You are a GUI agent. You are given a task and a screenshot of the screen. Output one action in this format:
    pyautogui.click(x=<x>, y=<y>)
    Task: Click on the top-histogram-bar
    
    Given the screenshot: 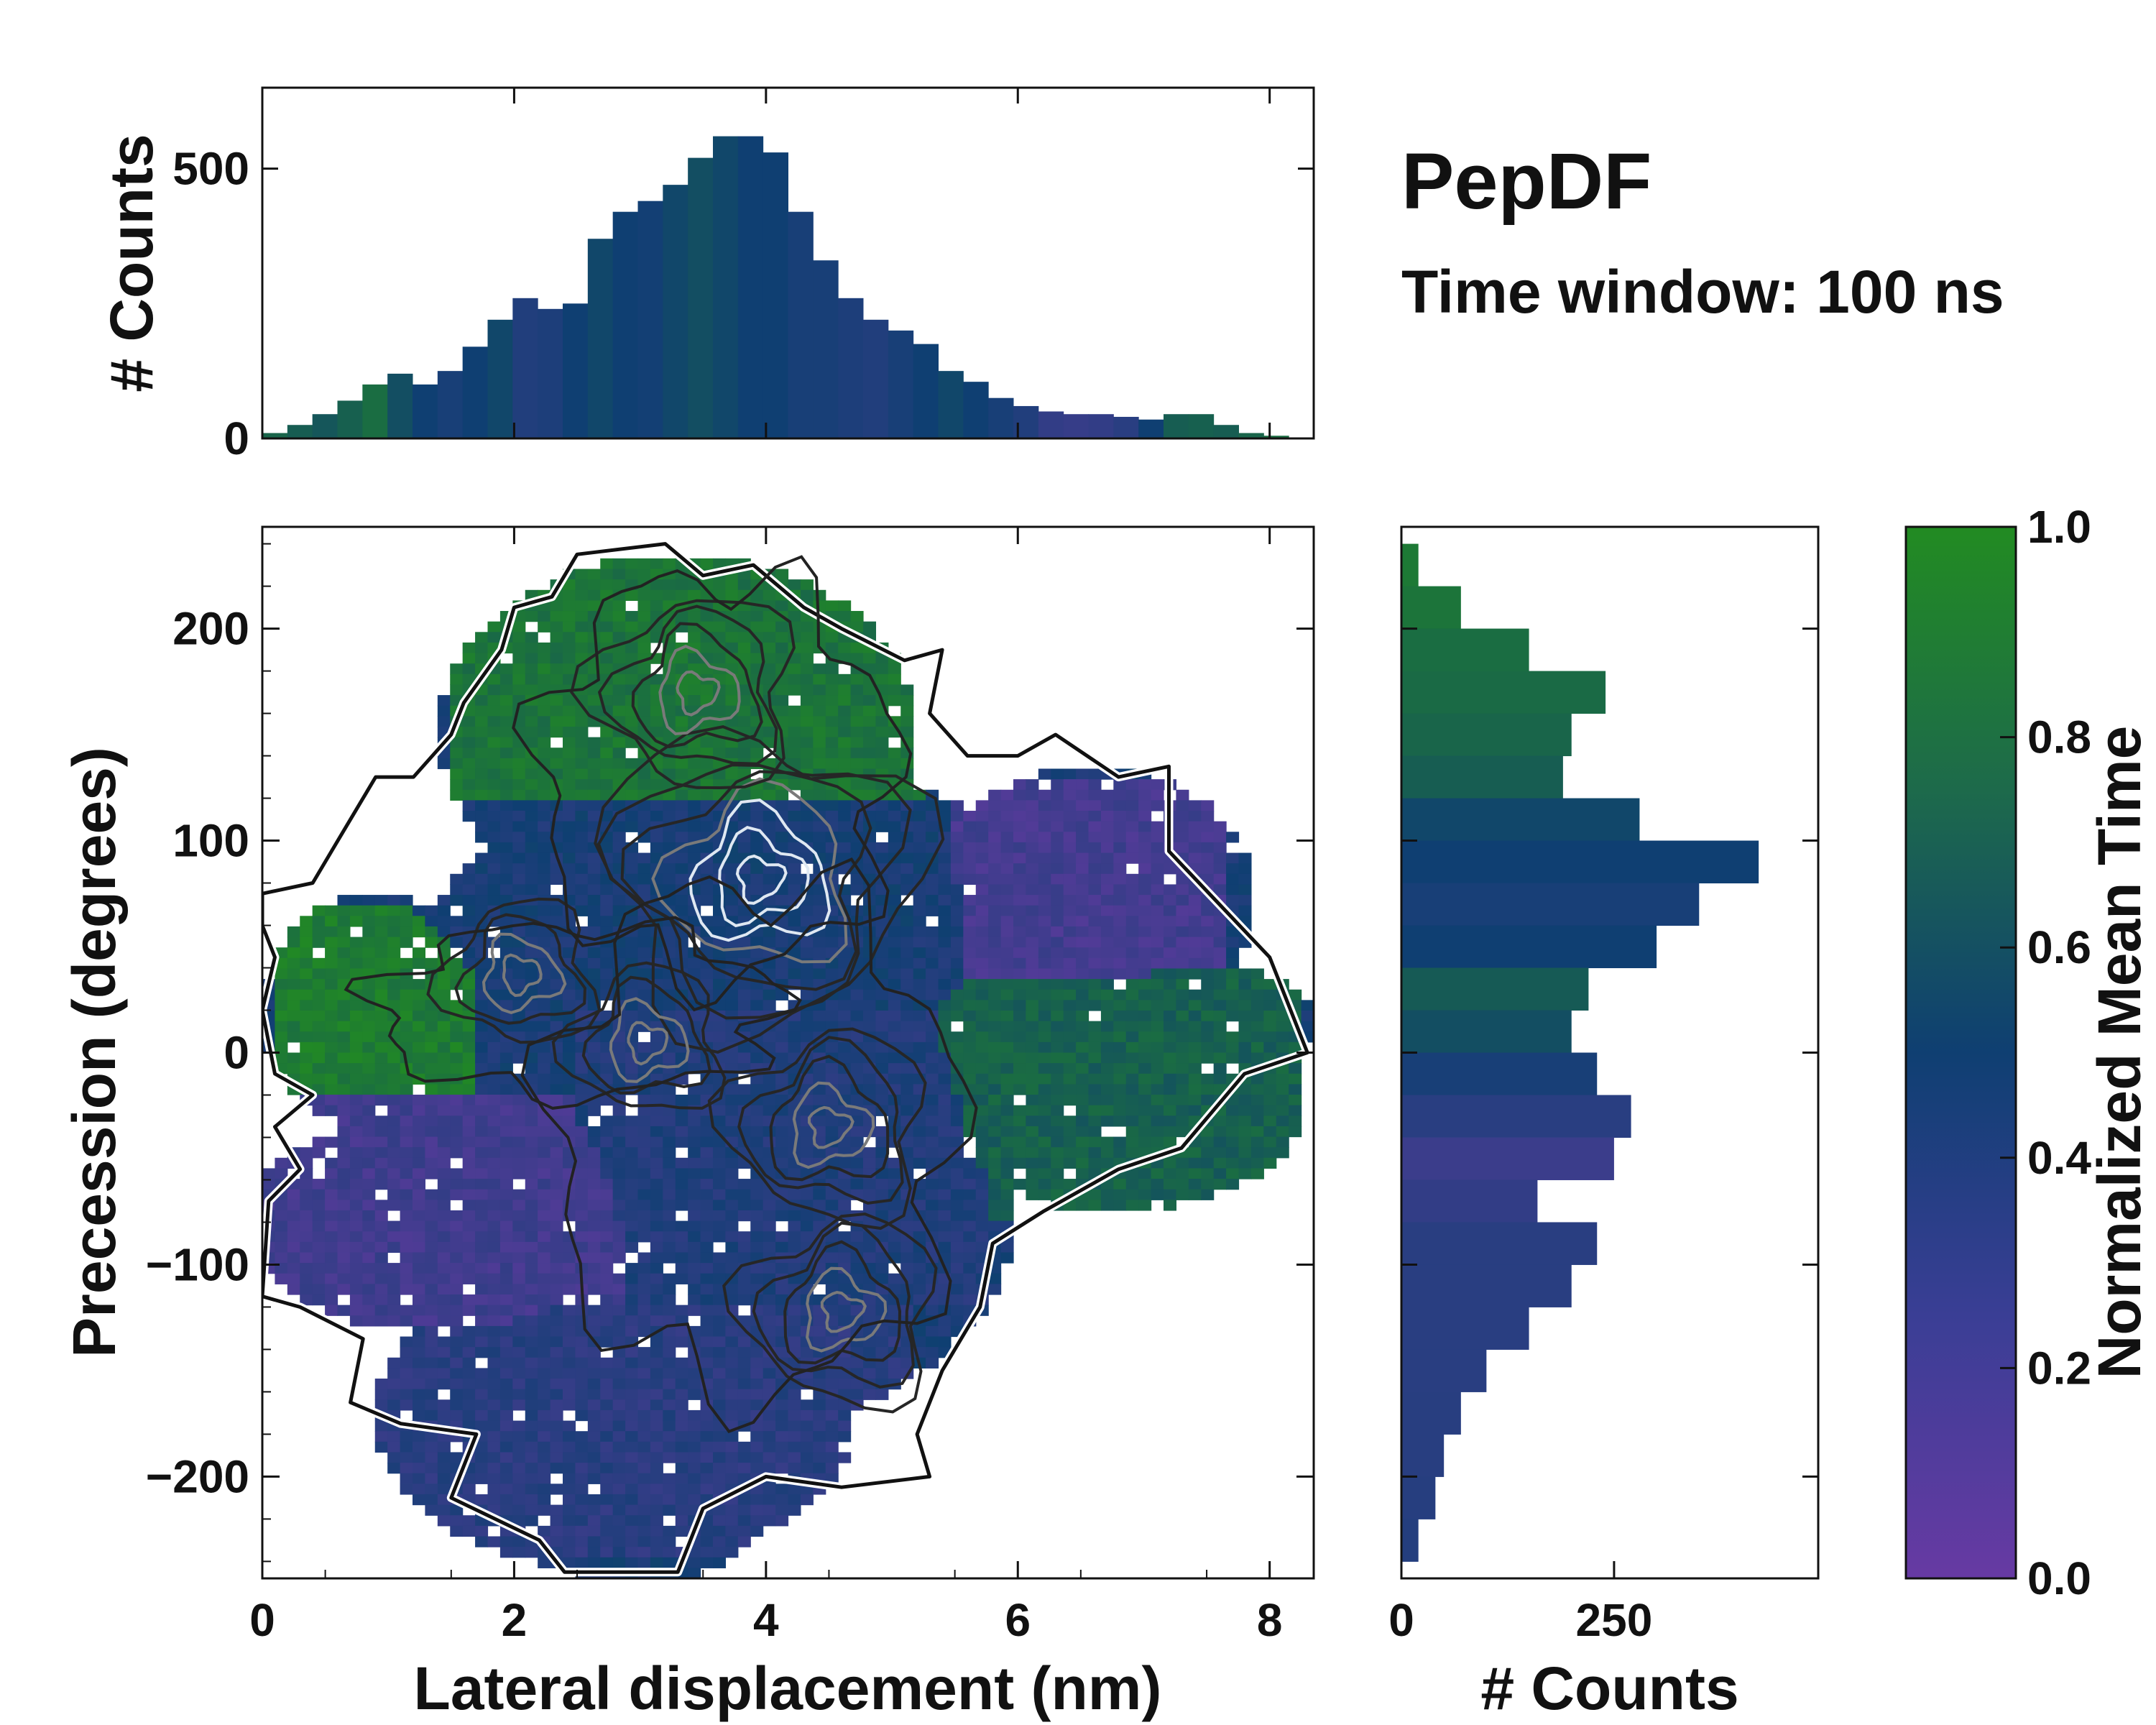 What is the action you would take?
    pyautogui.click(x=625, y=324)
    